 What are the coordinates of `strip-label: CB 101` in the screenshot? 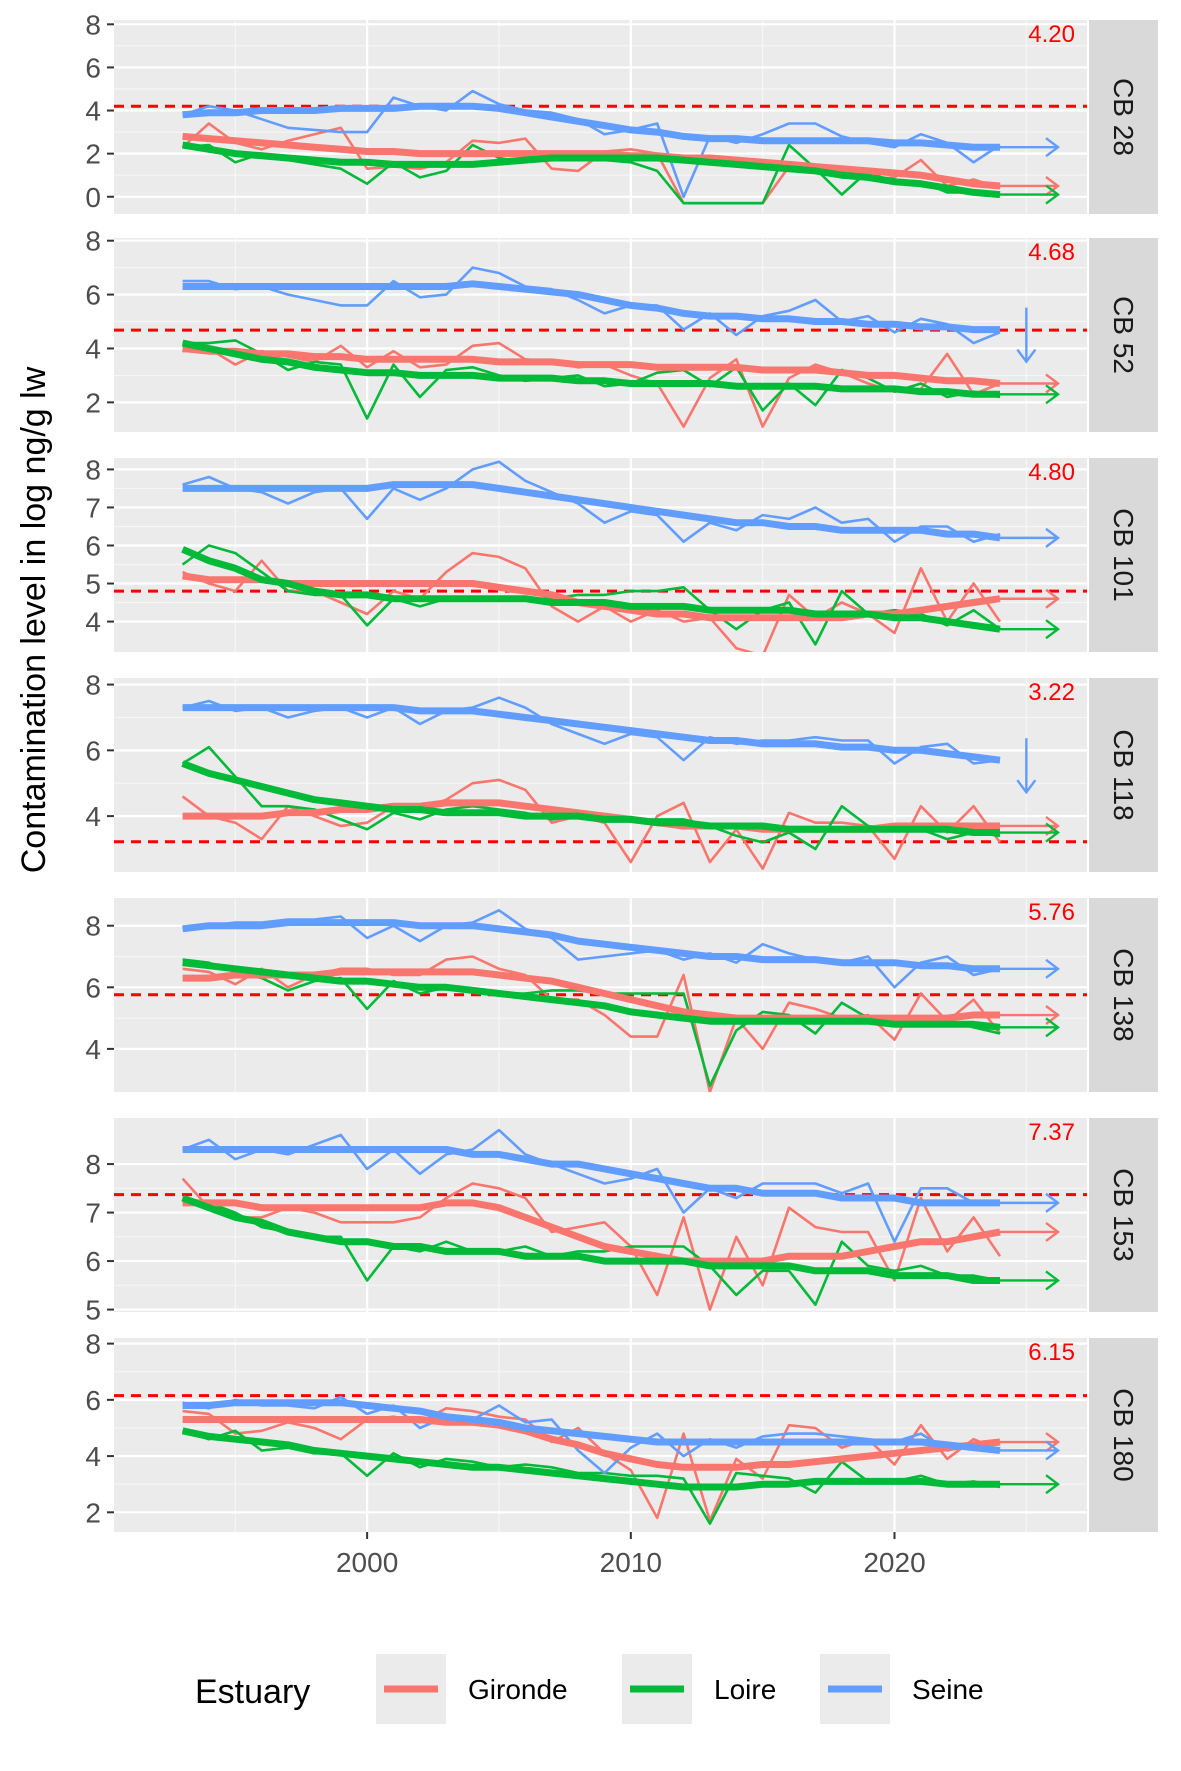 It's located at (1123, 554).